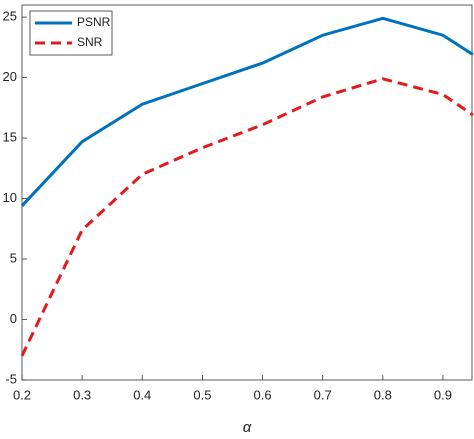 The image size is (474, 439). I want to click on legend-label: SNR, so click(90, 42).